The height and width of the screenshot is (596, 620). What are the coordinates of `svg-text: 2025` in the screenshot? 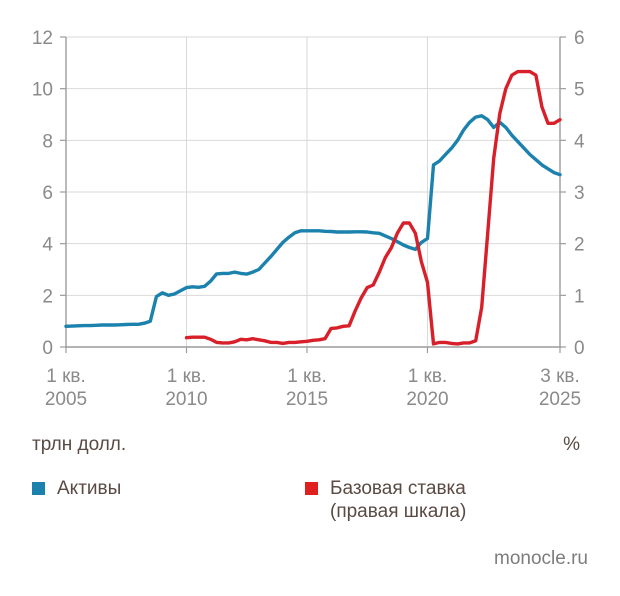 It's located at (560, 399).